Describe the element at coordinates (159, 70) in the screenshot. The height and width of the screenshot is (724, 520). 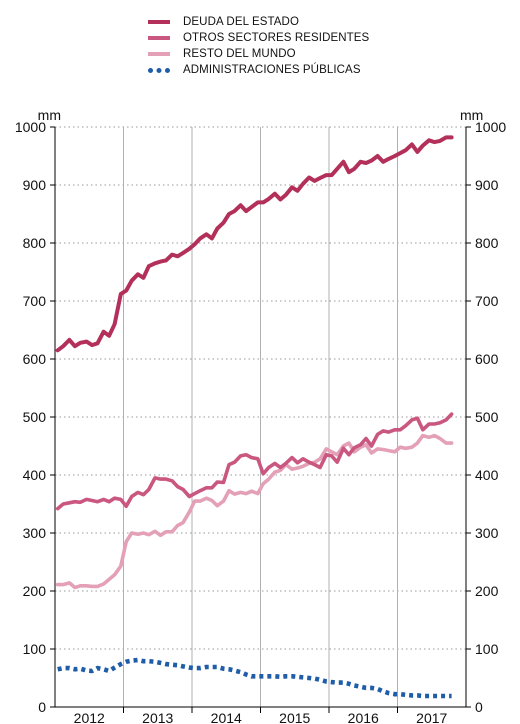
I see `legend-swatch-administraciones` at that location.